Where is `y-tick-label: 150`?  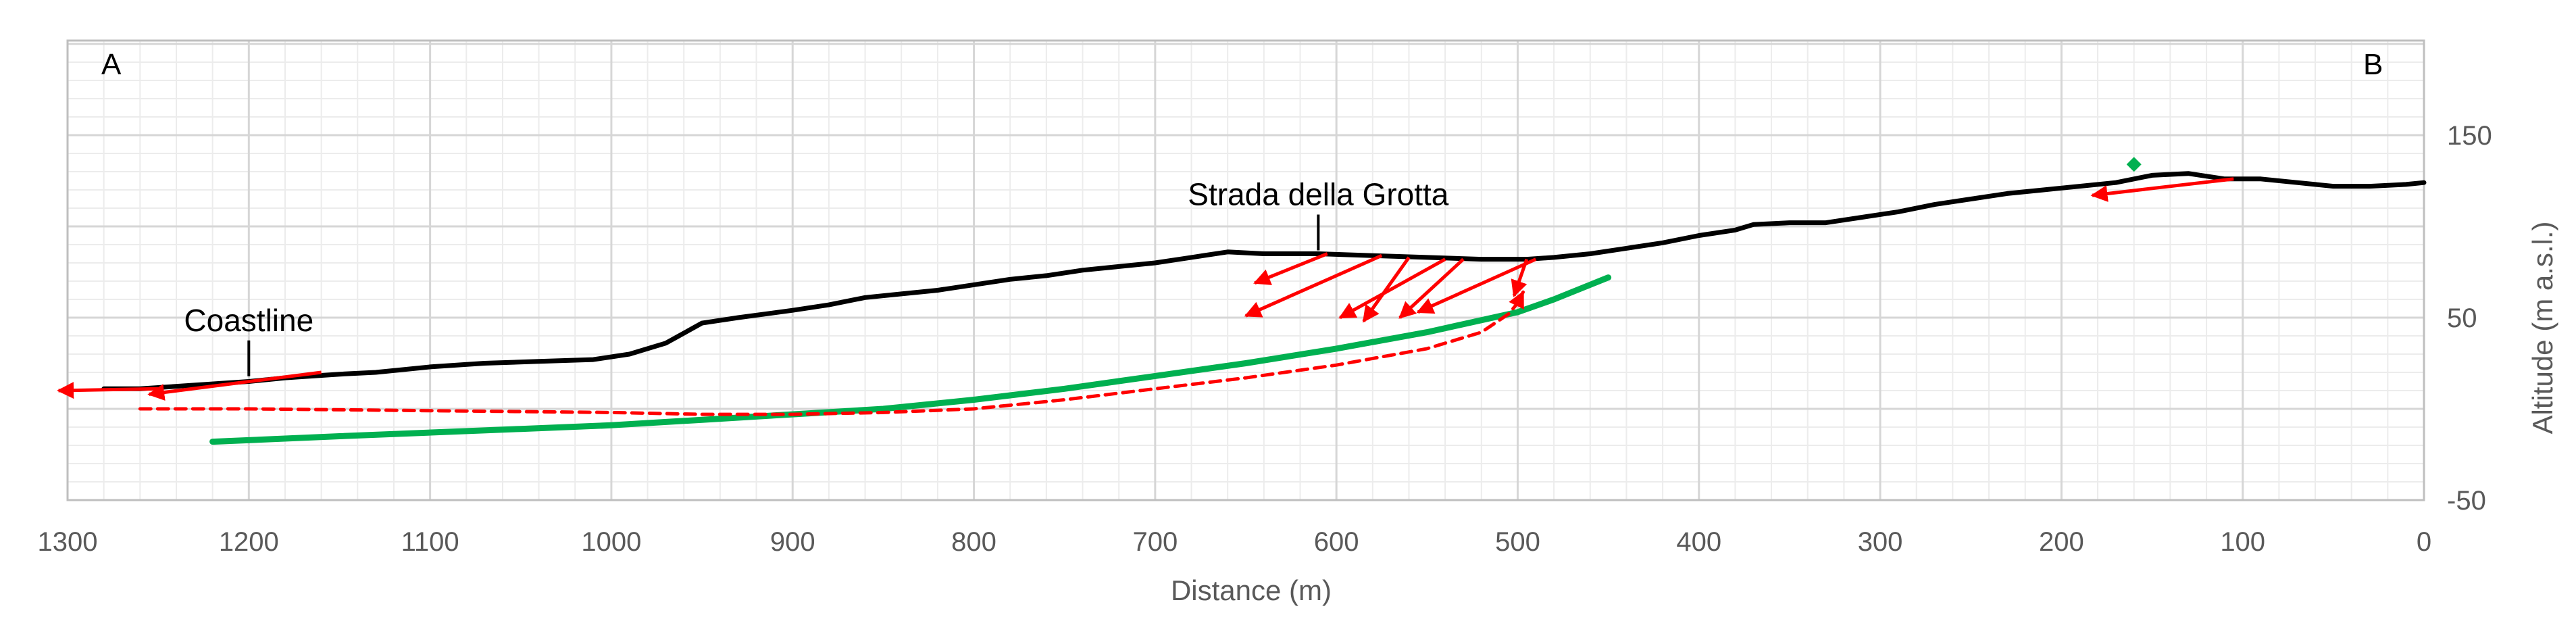 y-tick-label: 150 is located at coordinates (2469, 136).